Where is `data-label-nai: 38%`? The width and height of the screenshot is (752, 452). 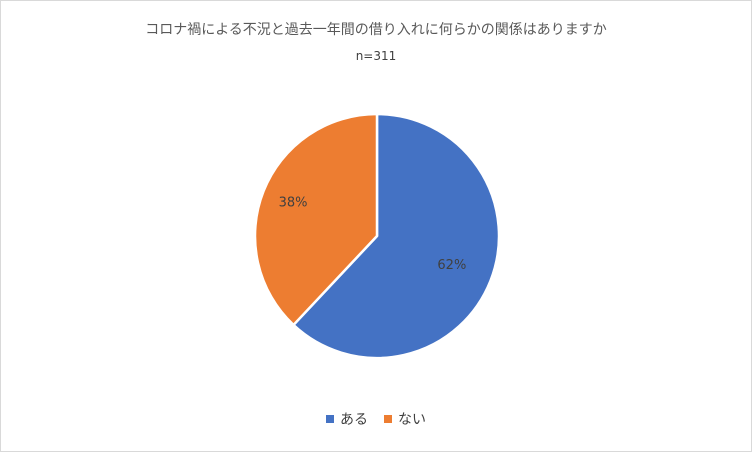
data-label-nai: 38% is located at coordinates (293, 202).